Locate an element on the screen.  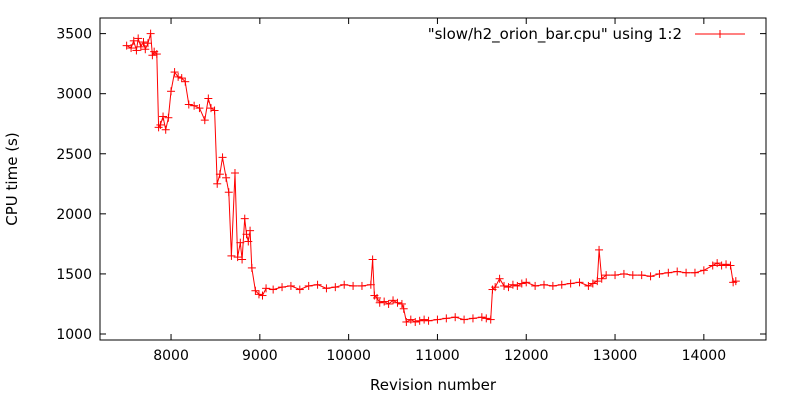
x-tick-label: 11000 is located at coordinates (437, 356).